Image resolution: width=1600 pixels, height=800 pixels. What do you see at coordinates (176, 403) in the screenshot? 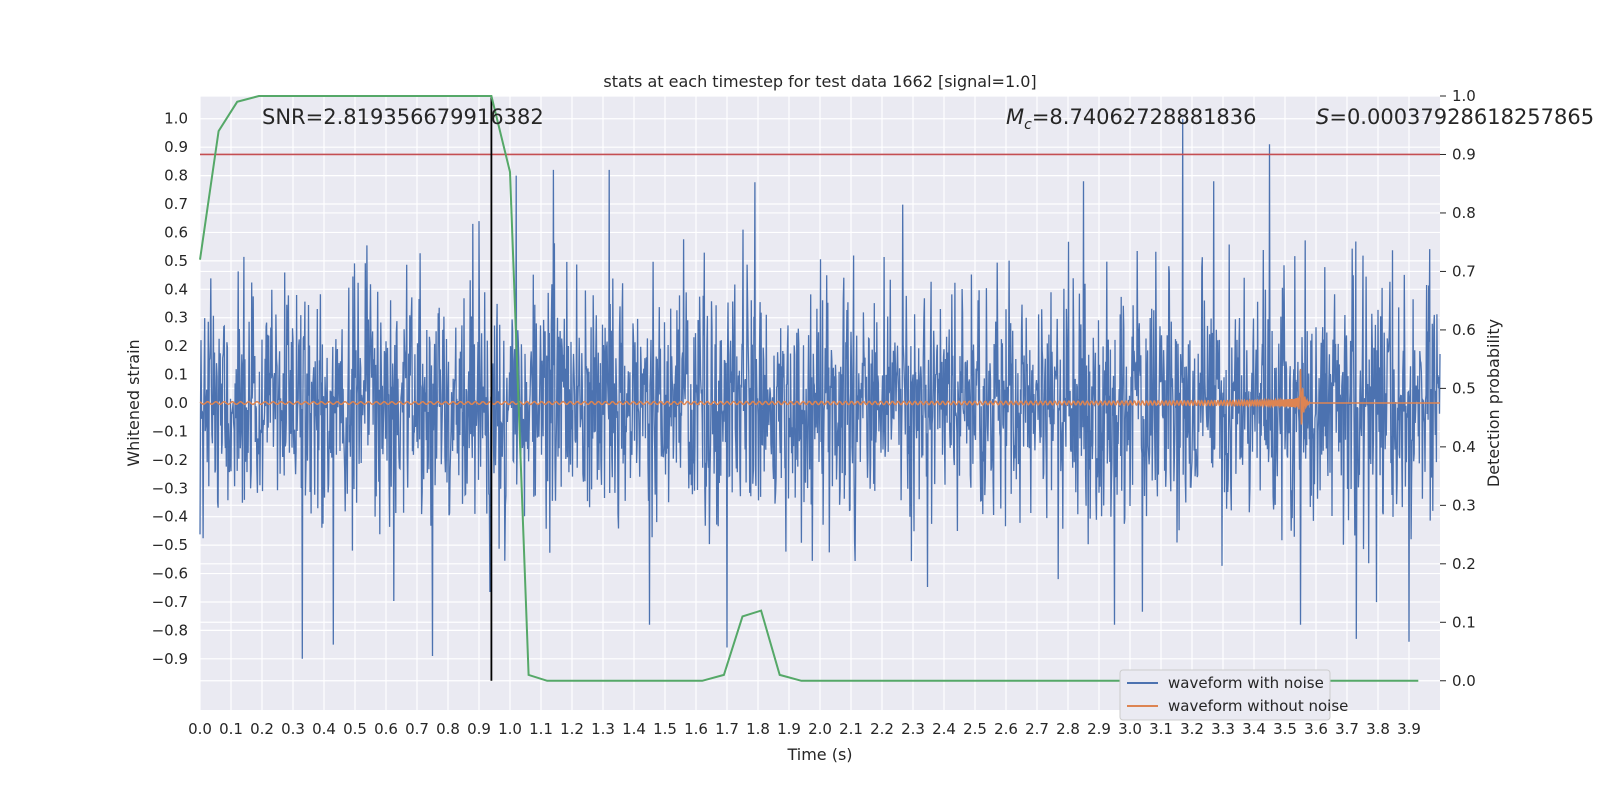
I see `y-left-tick-label: 0.0` at bounding box center [176, 403].